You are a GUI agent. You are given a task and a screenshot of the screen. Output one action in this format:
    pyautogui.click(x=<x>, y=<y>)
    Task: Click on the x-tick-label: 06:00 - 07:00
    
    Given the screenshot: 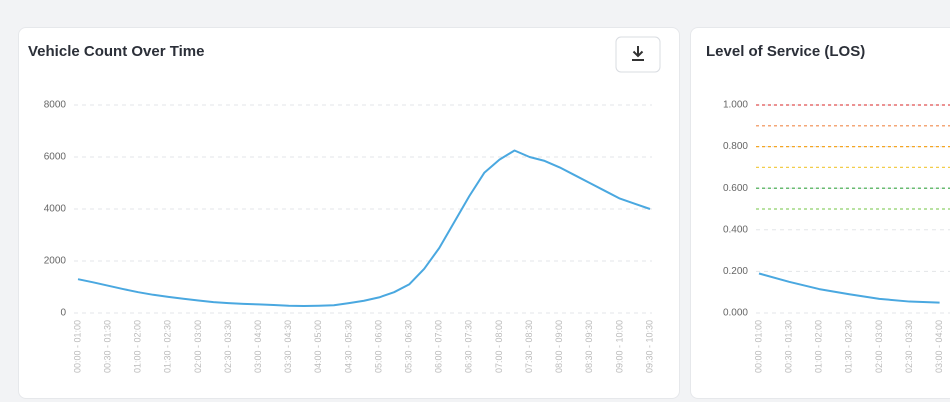 What is the action you would take?
    pyautogui.click(x=439, y=346)
    